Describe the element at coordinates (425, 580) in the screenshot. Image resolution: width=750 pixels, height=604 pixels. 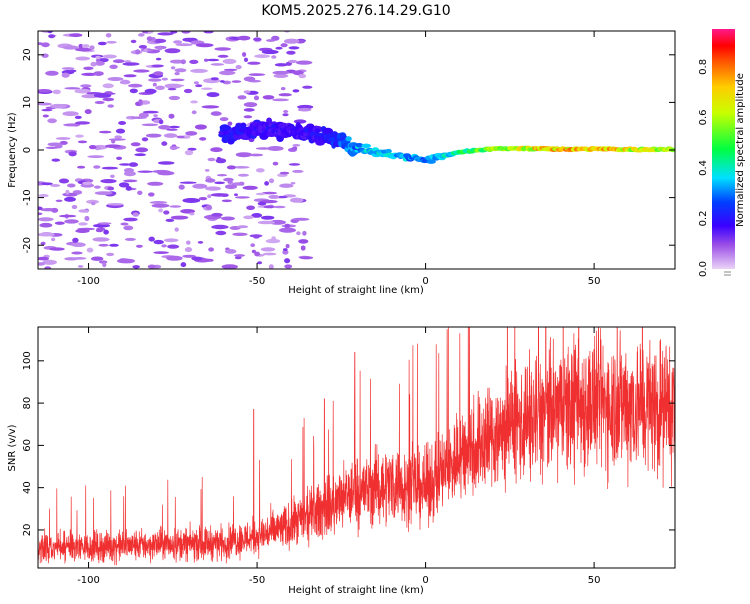
I see `snr-xtick-label: 0` at that location.